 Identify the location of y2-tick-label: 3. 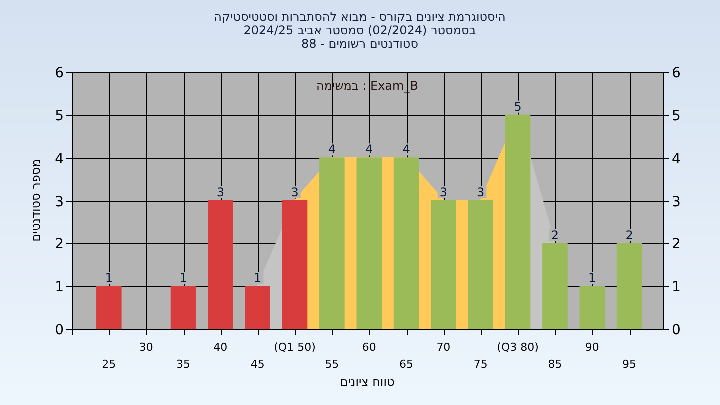
(676, 202).